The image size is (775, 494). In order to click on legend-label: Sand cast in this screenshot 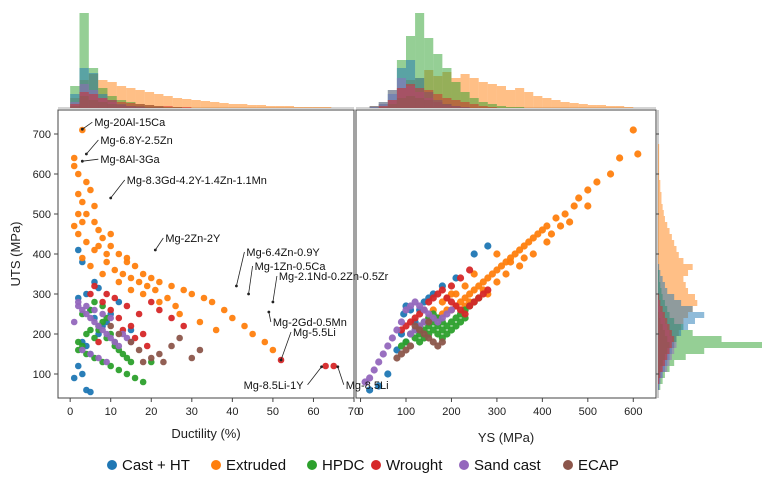, I will do `click(508, 465)`.